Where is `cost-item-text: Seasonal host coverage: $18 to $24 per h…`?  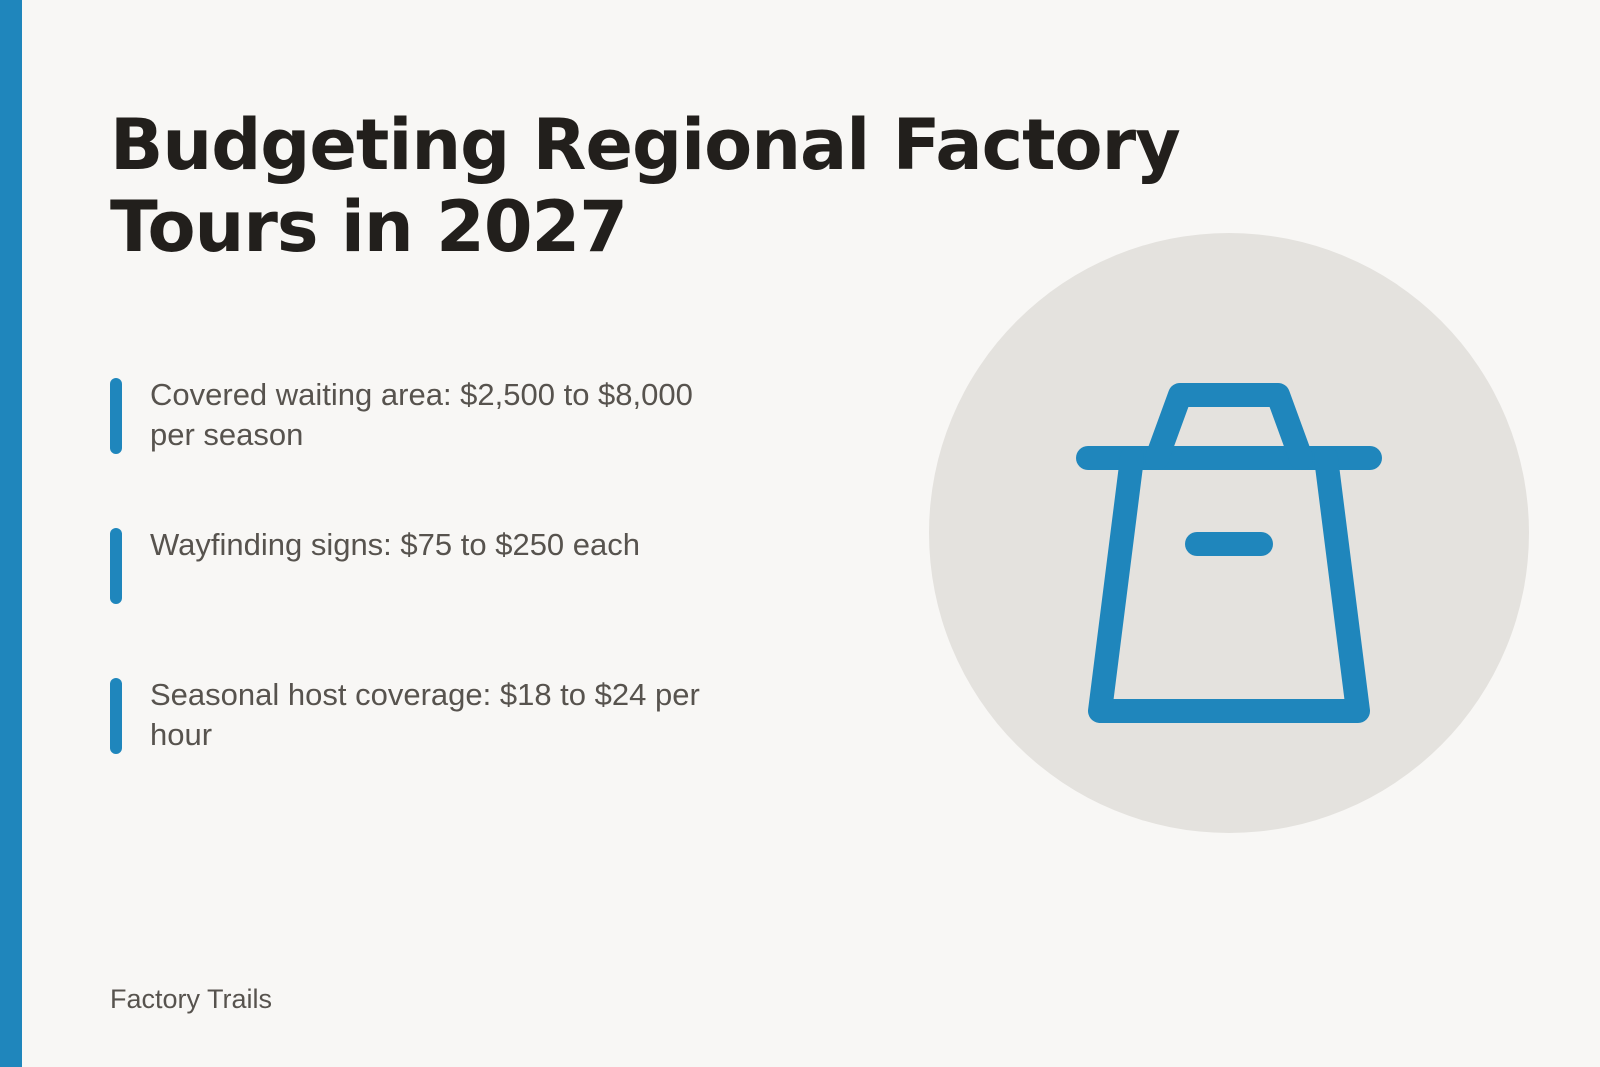 cost-item-text: Seasonal host coverage: $18 to $24 per h… is located at coordinates (425, 714).